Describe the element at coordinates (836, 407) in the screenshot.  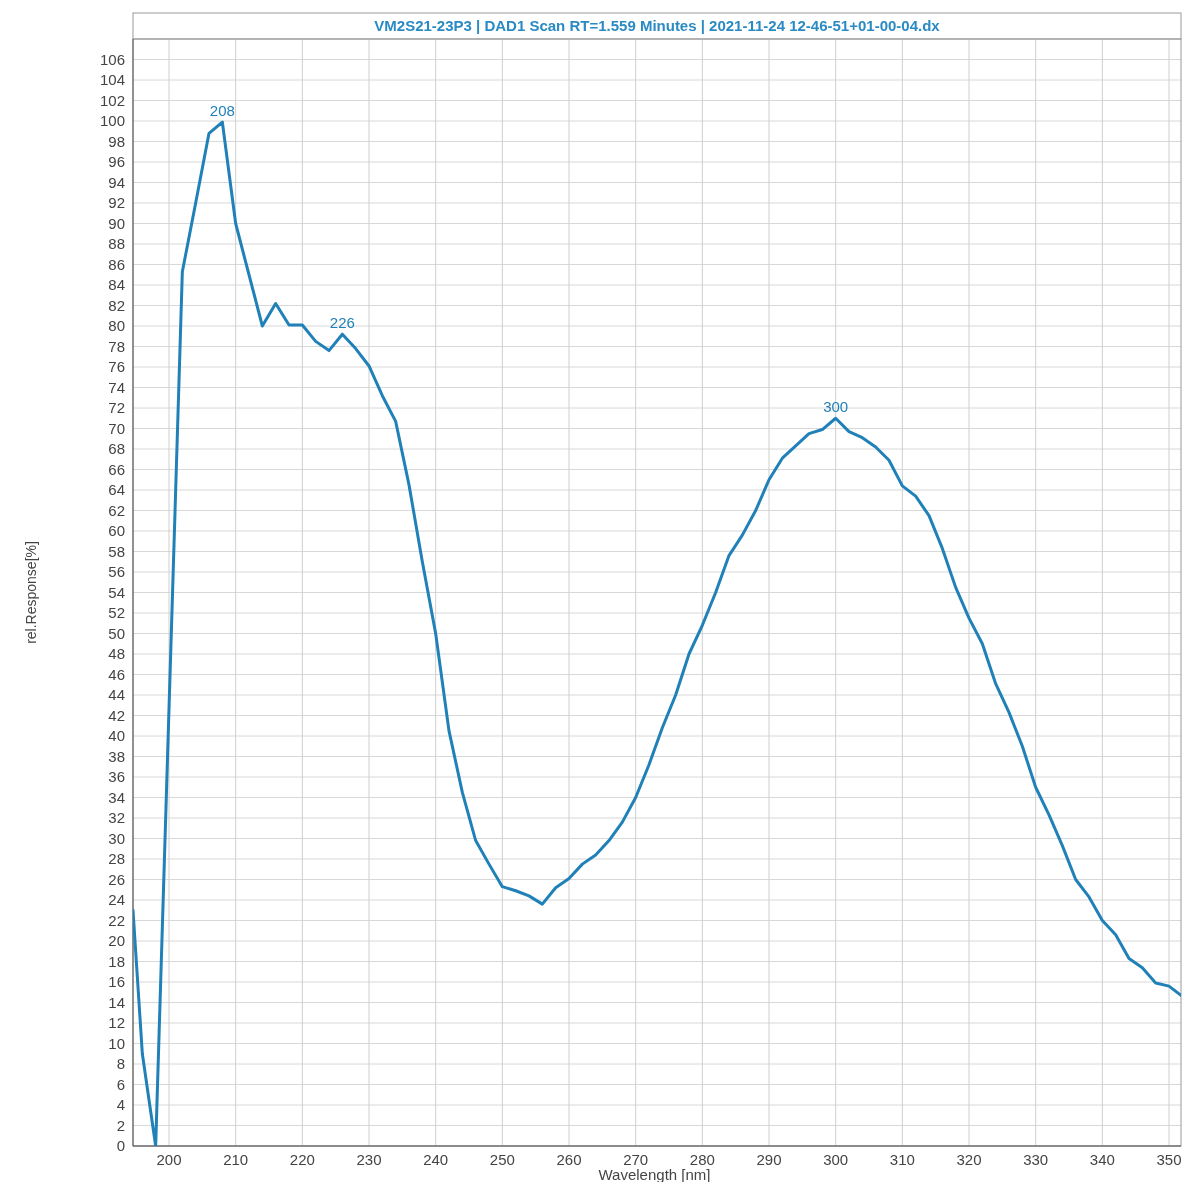
I see `annotation: 300` at that location.